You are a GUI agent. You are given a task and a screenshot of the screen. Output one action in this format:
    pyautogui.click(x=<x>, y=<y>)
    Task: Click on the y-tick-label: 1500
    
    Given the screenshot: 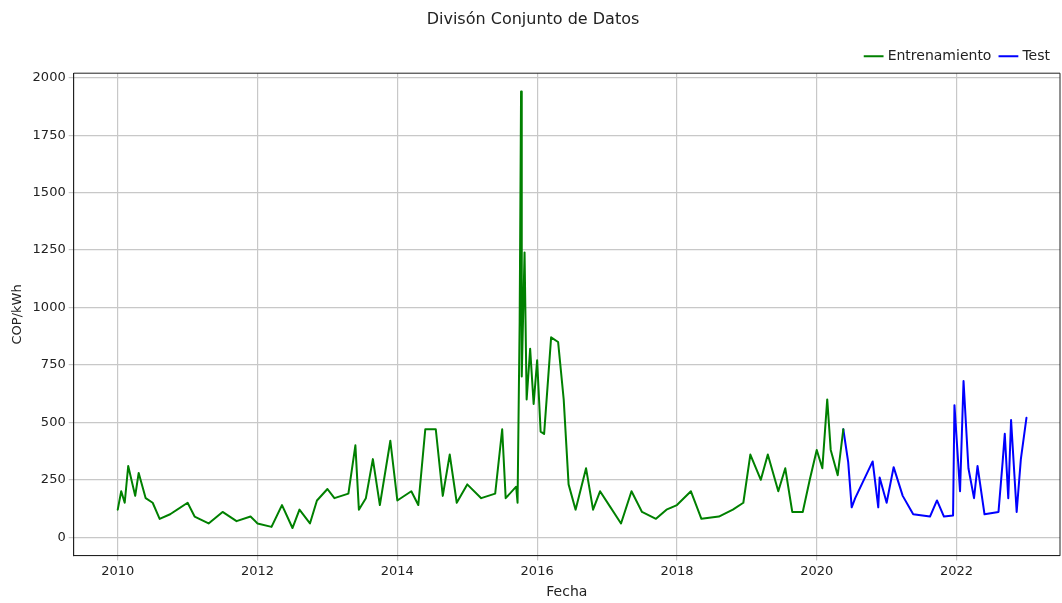 What is the action you would take?
    pyautogui.click(x=49, y=192)
    